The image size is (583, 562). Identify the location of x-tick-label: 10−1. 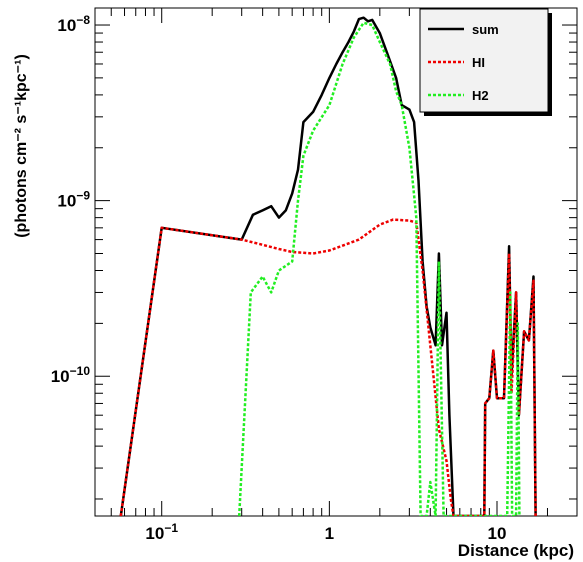
(161, 532).